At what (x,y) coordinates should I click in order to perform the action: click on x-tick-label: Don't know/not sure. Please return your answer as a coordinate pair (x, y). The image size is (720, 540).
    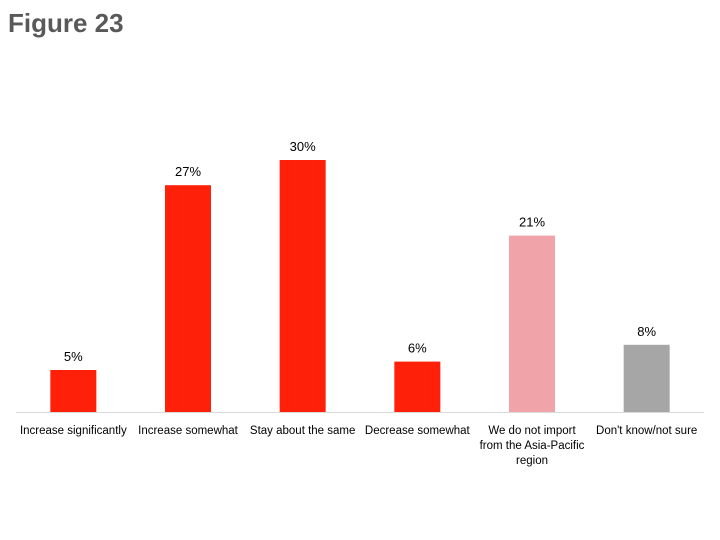
    Looking at the image, I should click on (647, 431).